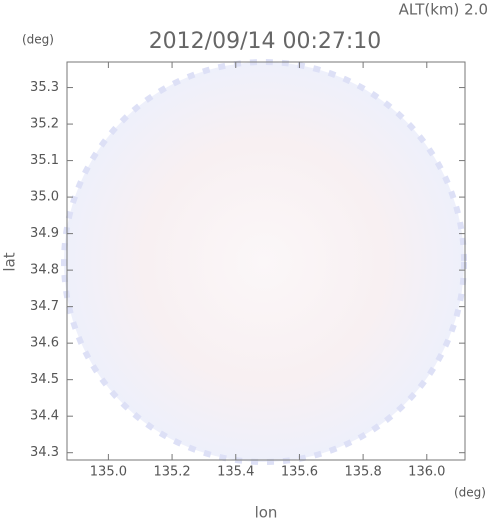  What do you see at coordinates (44, 197) in the screenshot?
I see `y-tick-label: 35.0` at bounding box center [44, 197].